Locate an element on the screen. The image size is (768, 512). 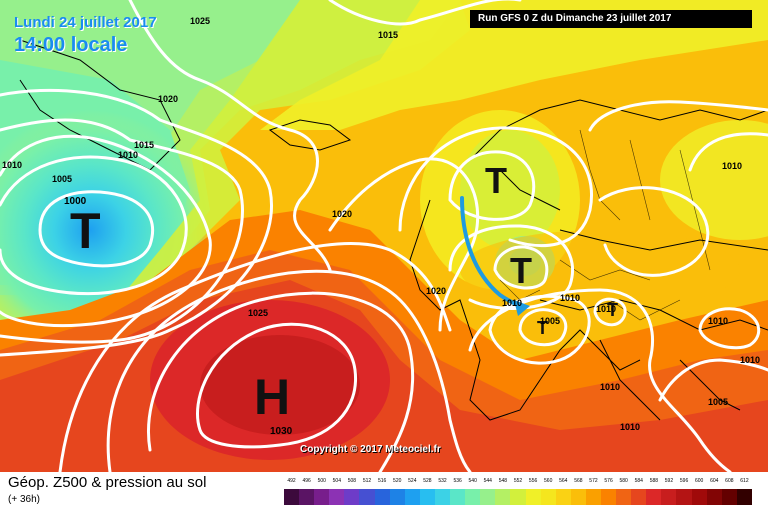
legend-value: 492 is located at coordinates (291, 481).